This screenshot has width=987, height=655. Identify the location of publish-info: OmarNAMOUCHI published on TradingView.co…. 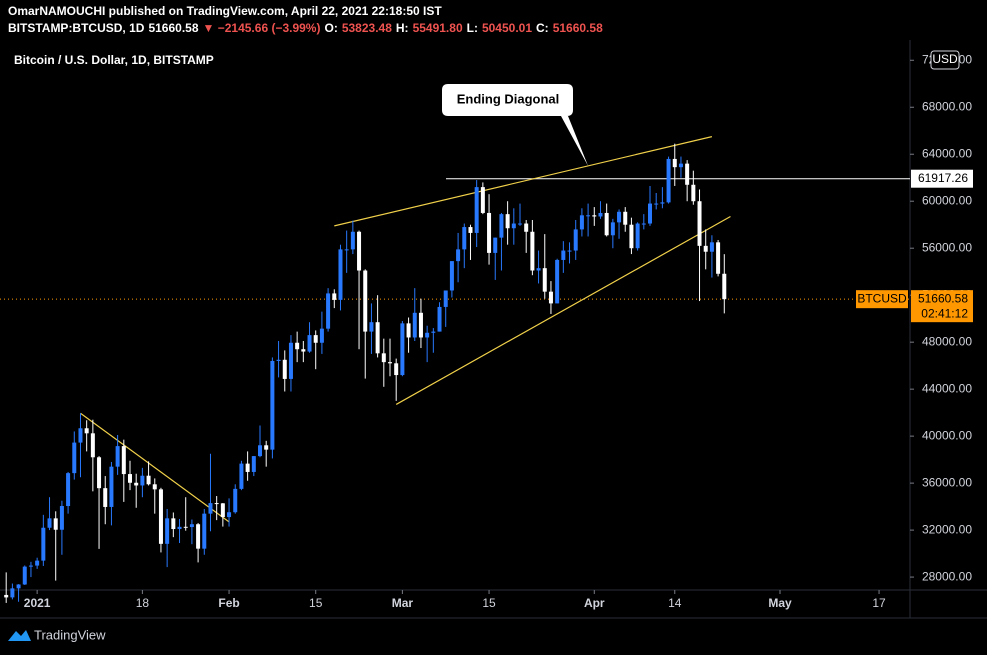
(225, 11).